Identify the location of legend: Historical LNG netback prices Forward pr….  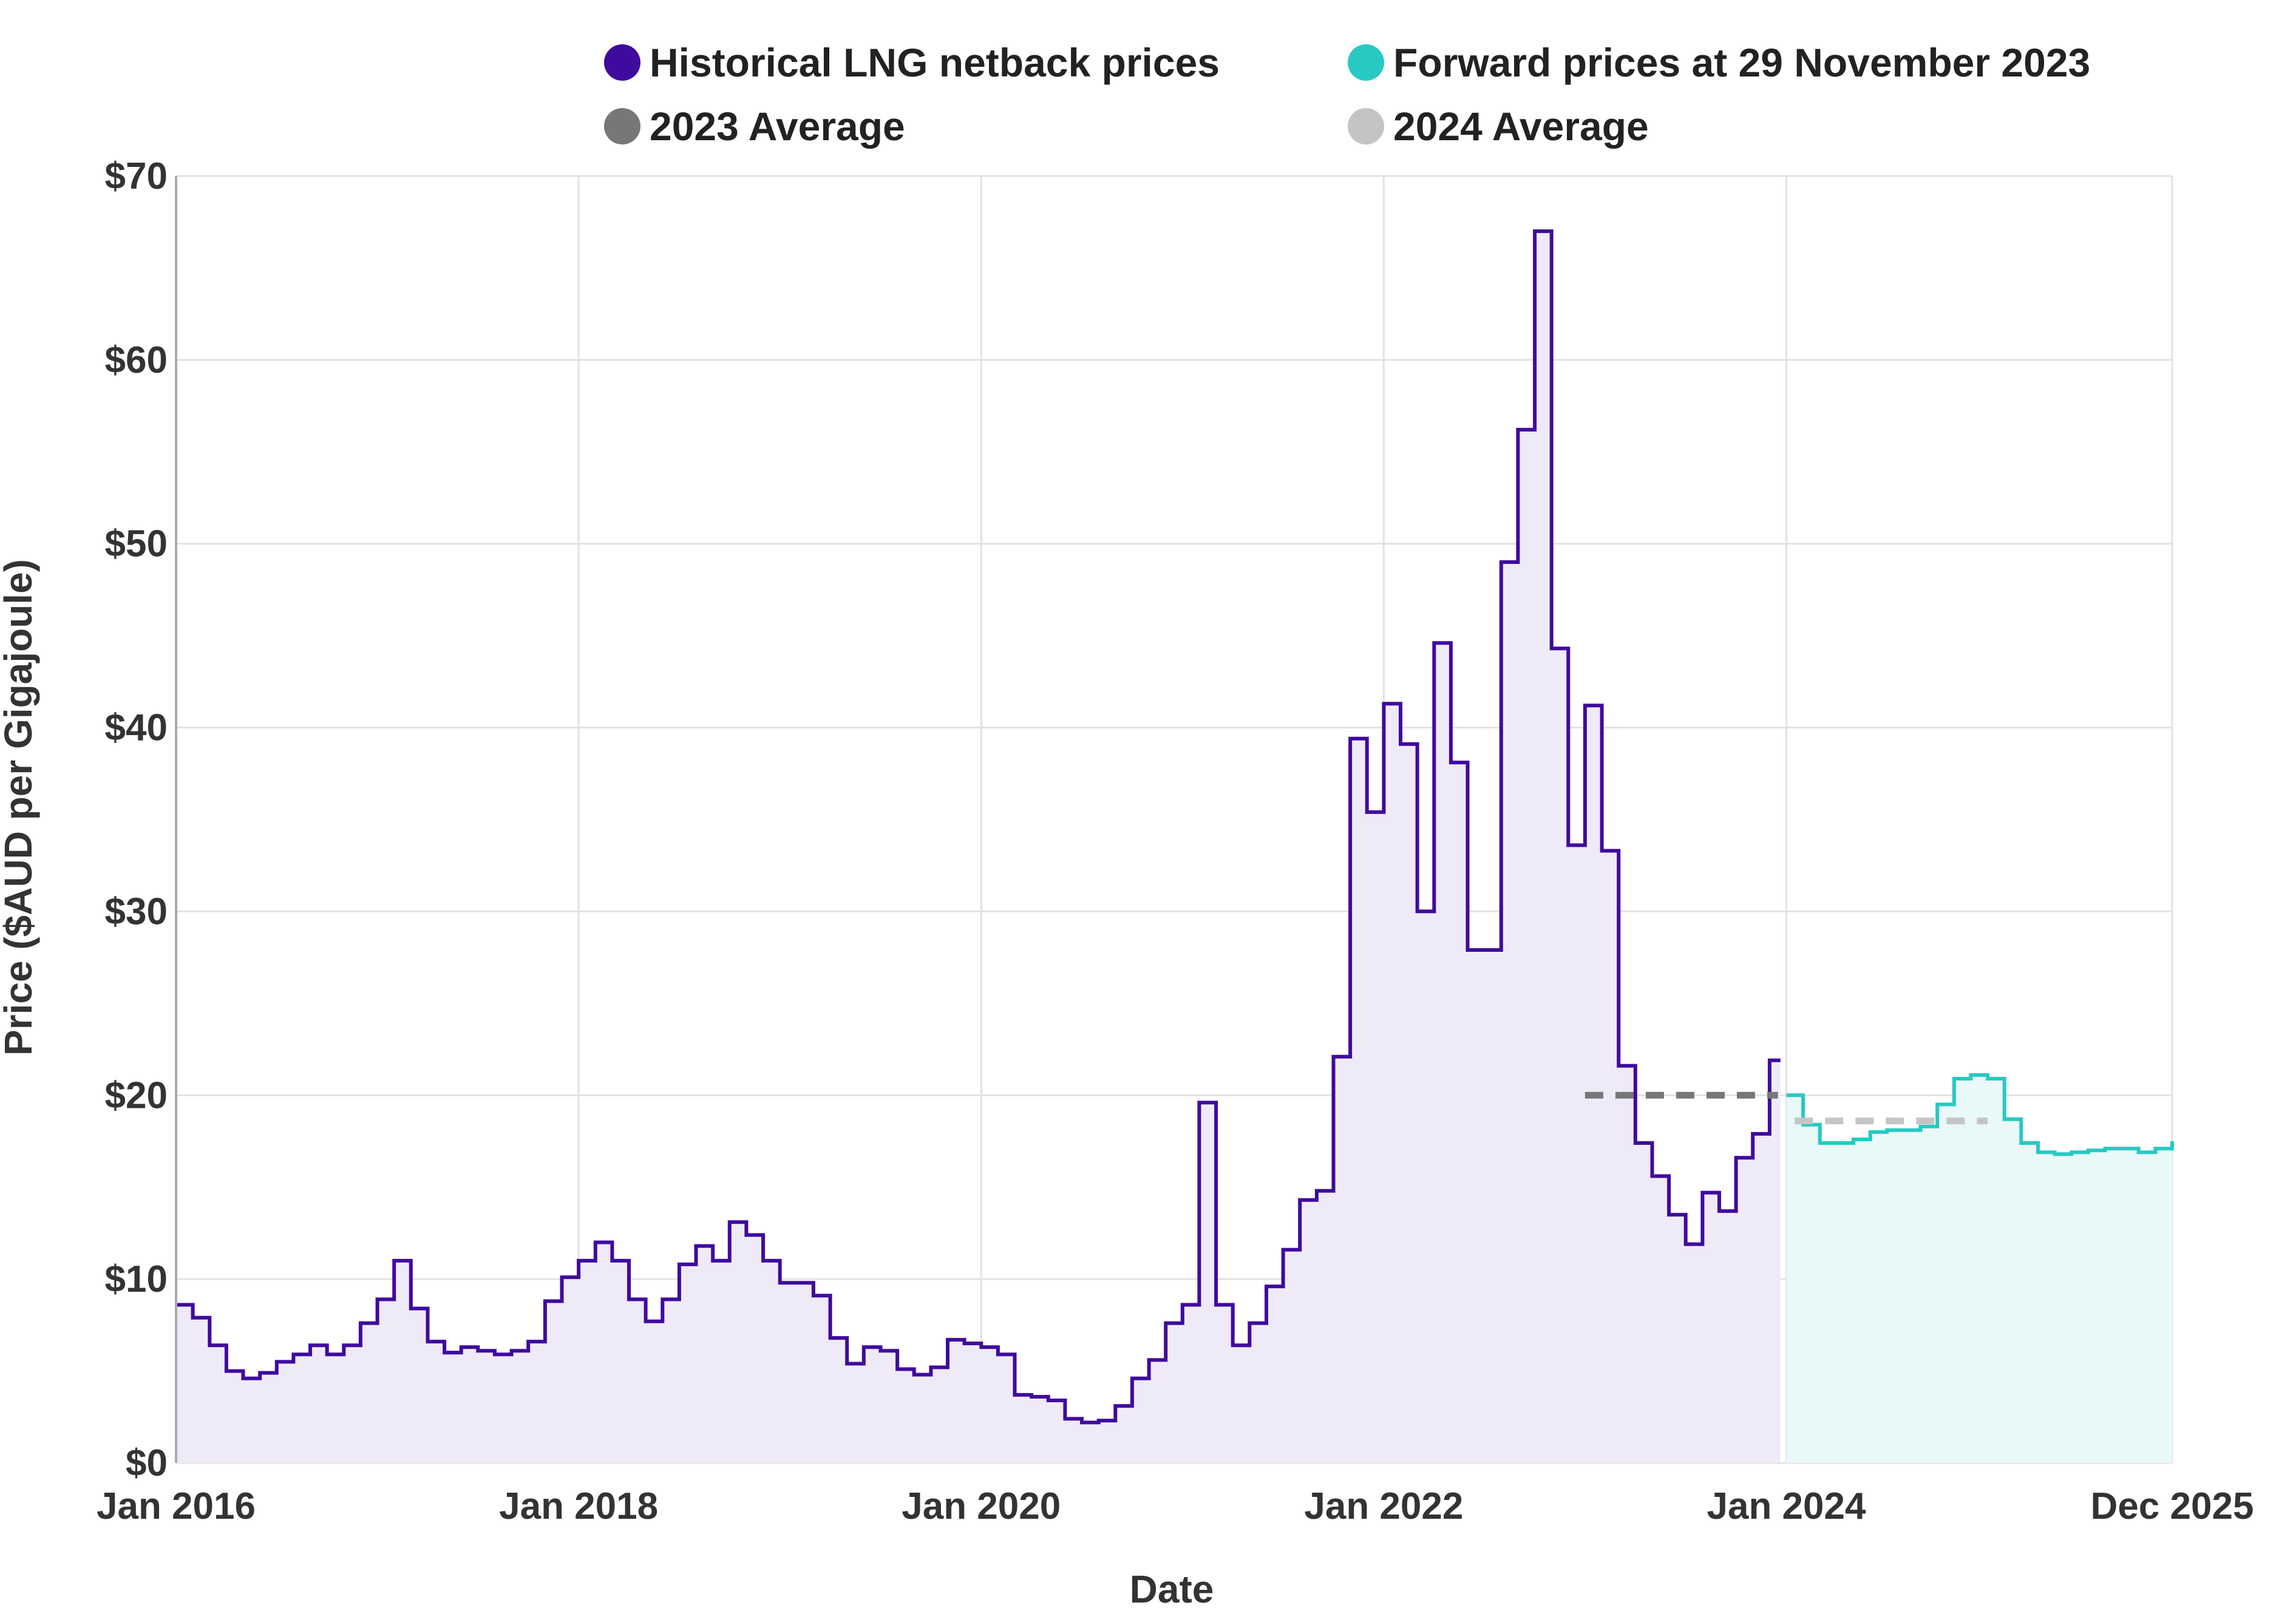
(1347, 94).